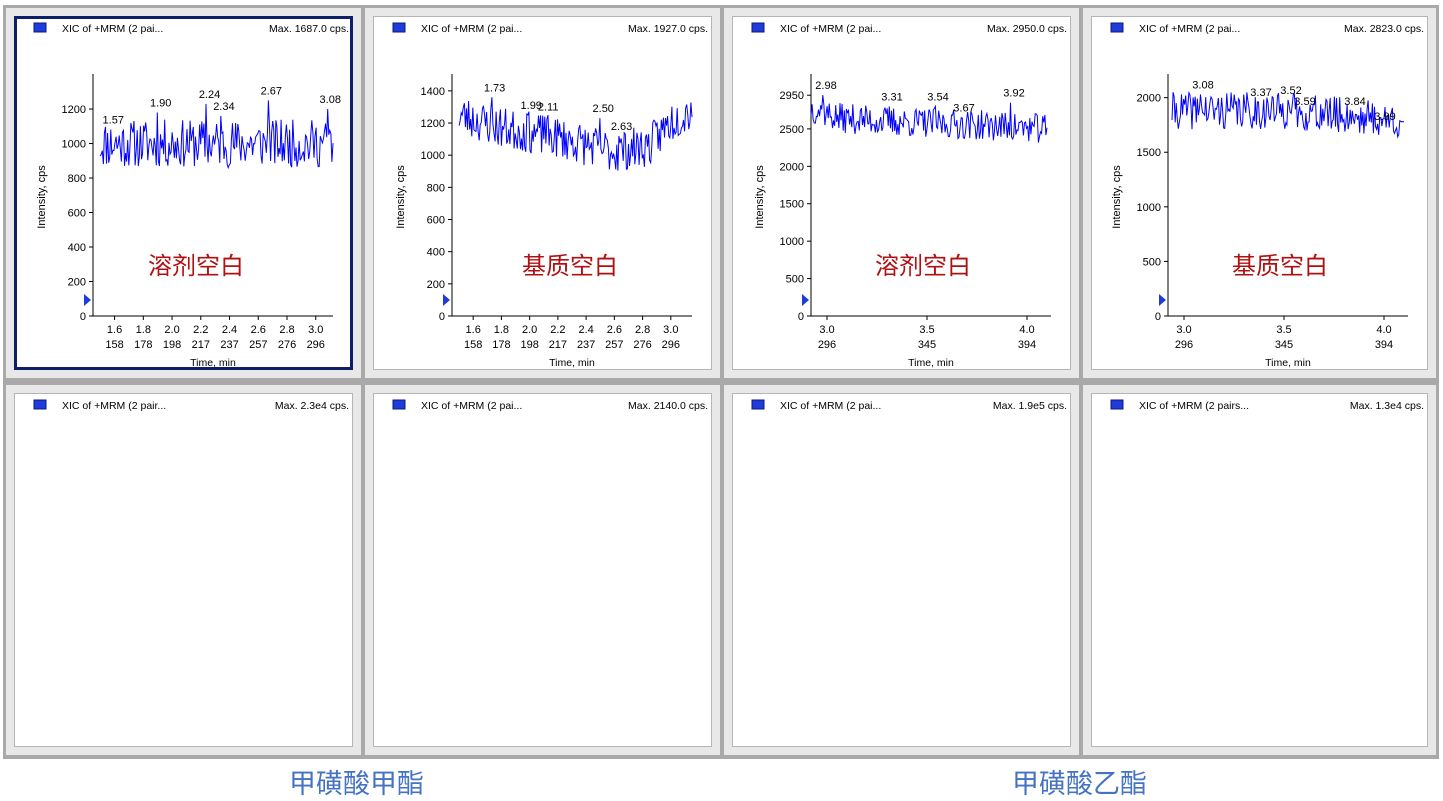 The height and width of the screenshot is (801, 1443). Describe the element at coordinates (1387, 406) in the screenshot. I see `max-intensity-label: Max. 1.3e4 cps.` at that location.